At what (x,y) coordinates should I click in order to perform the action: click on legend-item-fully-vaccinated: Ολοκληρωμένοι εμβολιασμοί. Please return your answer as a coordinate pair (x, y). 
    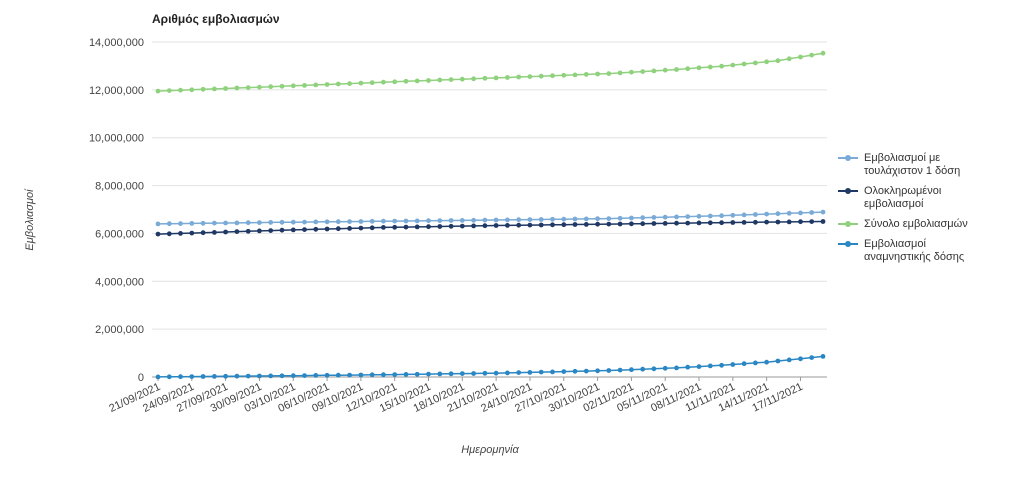
    Looking at the image, I should click on (928, 198).